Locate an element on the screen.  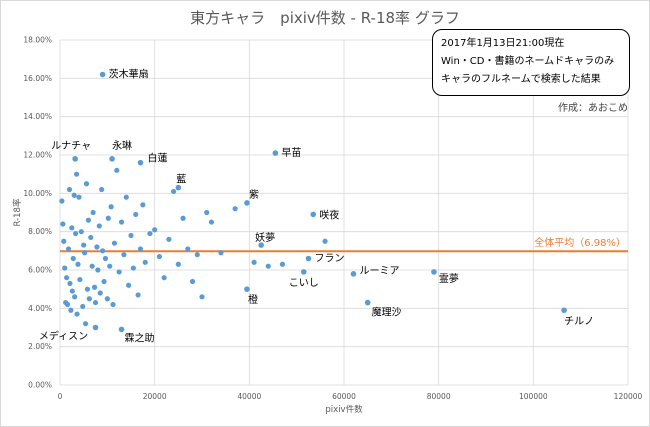
x-tick-label: 40000 is located at coordinates (249, 396).